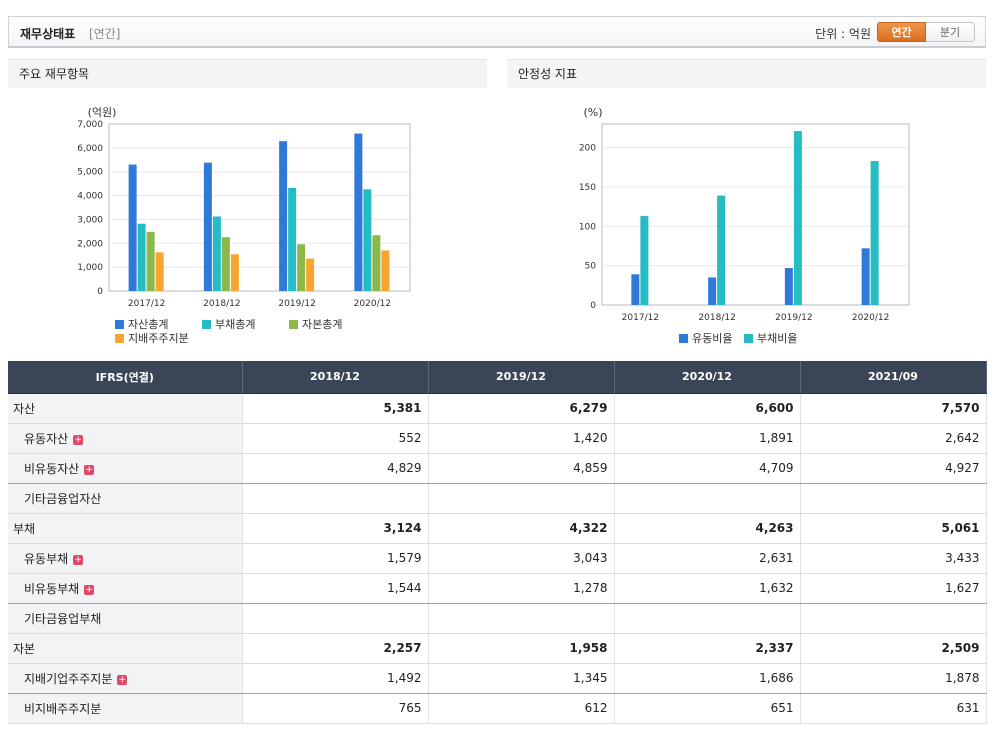 The width and height of the screenshot is (996, 733). Describe the element at coordinates (148, 324) in the screenshot. I see `legend-label: 자산총계` at that location.